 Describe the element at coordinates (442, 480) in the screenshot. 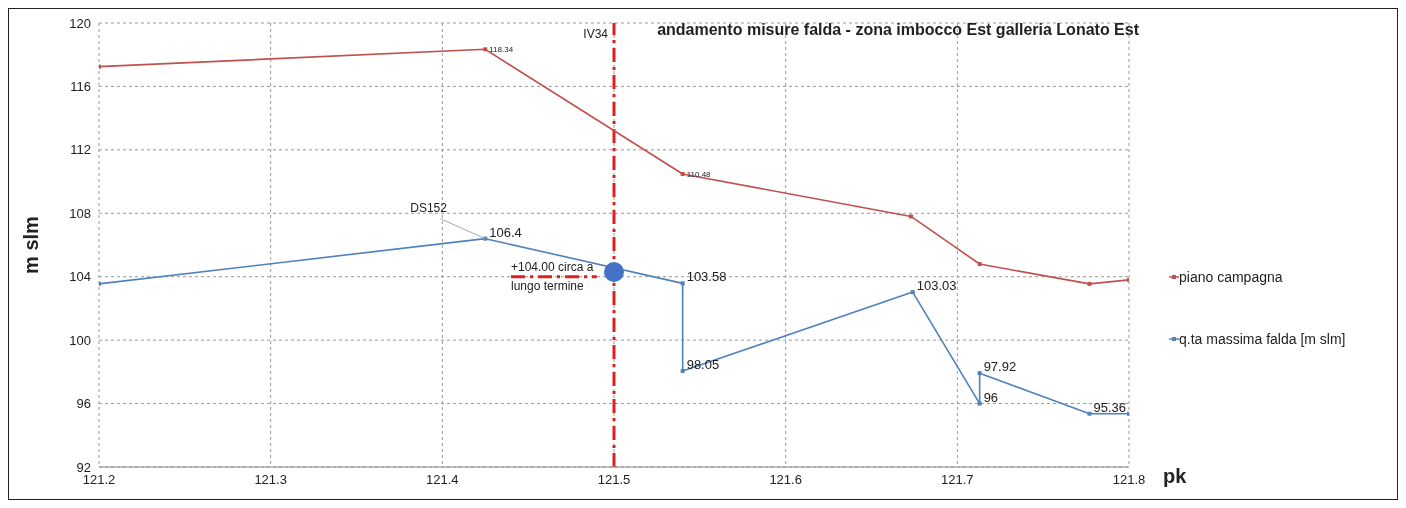

I see `x-tick-label: 121.4` at that location.